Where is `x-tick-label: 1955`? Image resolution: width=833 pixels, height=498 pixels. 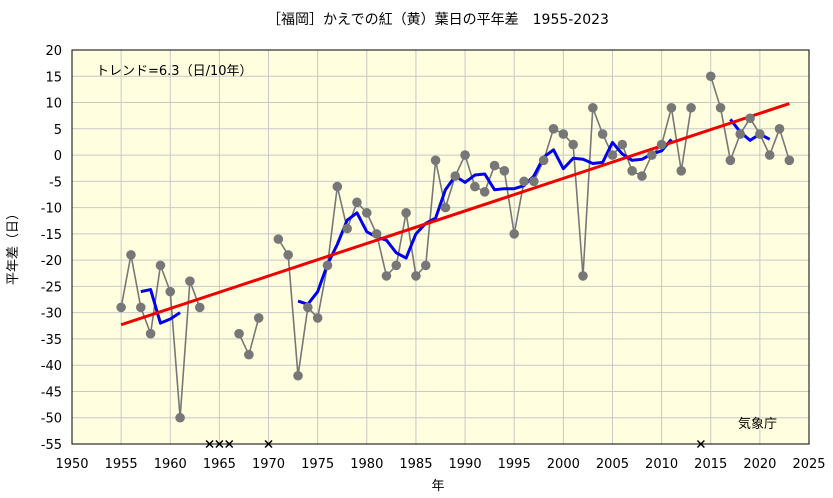
x-tick-label: 1955 is located at coordinates (121, 464).